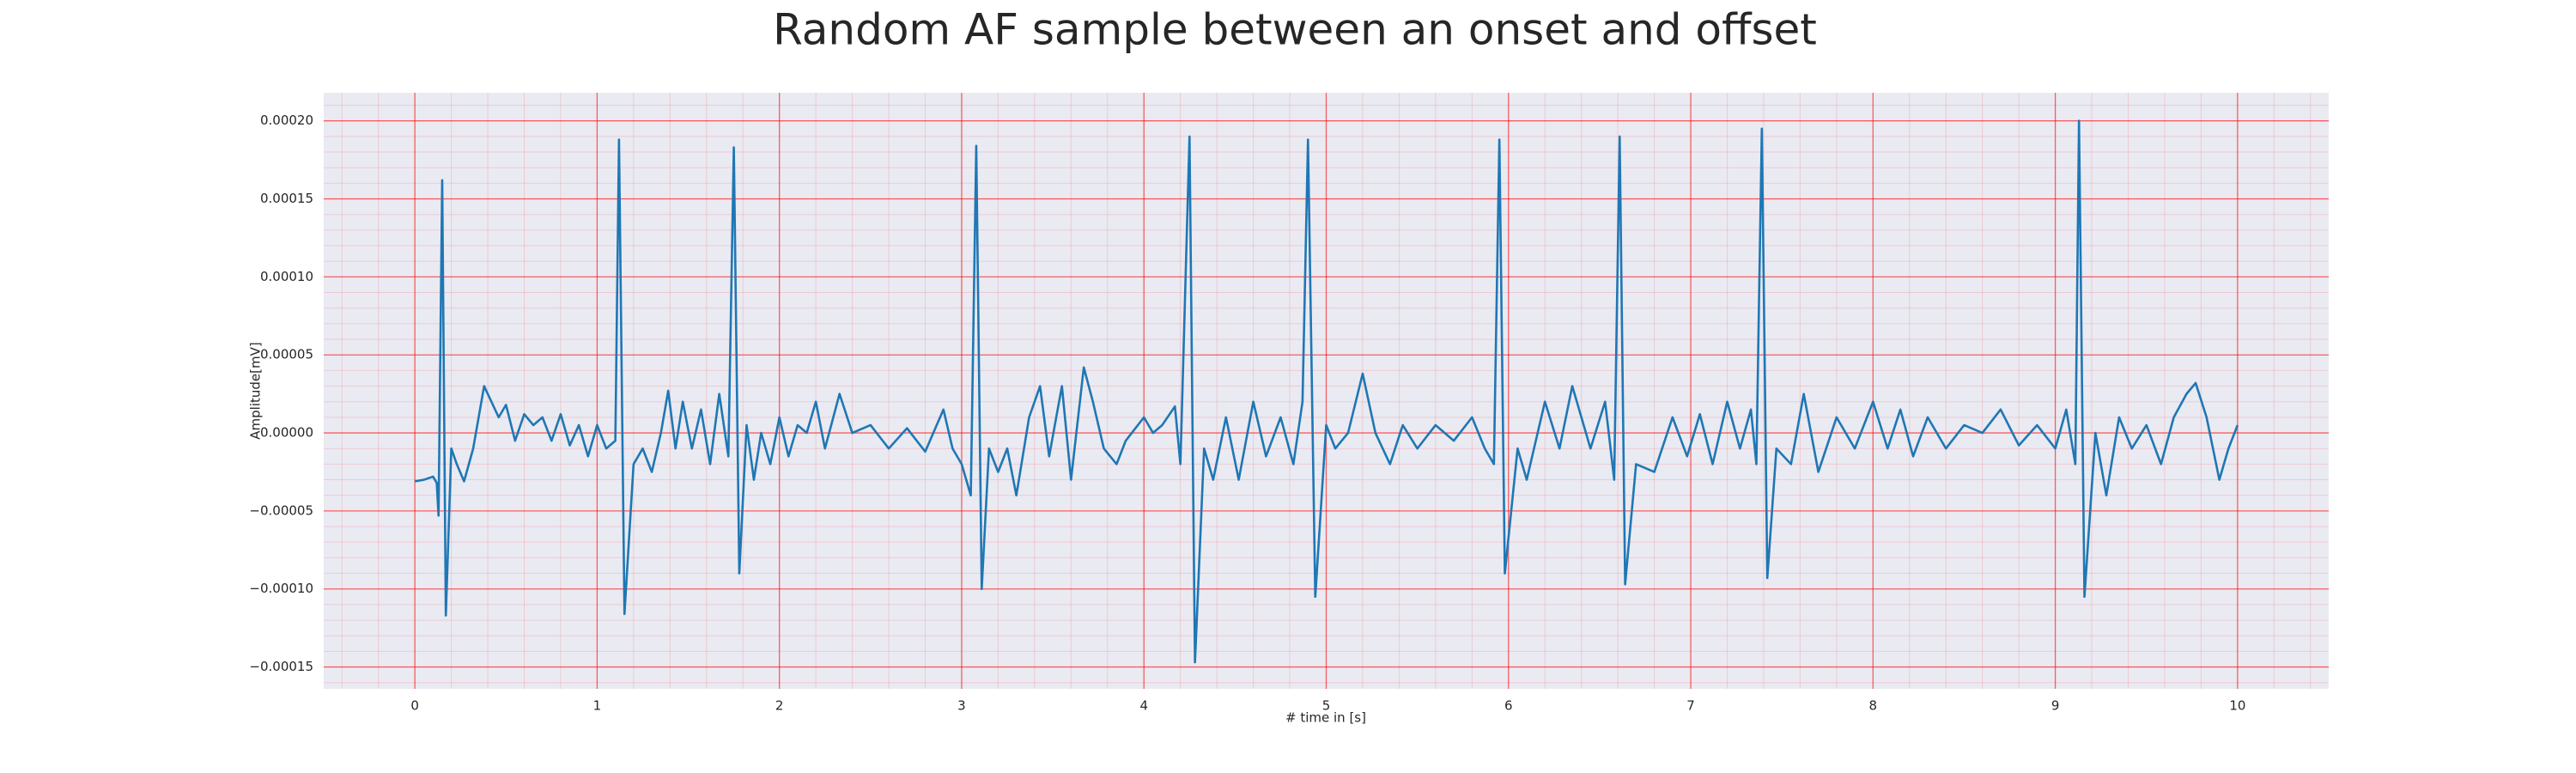 This screenshot has width=2576, height=773. What do you see at coordinates (286, 198) in the screenshot?
I see `y-tick-label: 0.00015` at bounding box center [286, 198].